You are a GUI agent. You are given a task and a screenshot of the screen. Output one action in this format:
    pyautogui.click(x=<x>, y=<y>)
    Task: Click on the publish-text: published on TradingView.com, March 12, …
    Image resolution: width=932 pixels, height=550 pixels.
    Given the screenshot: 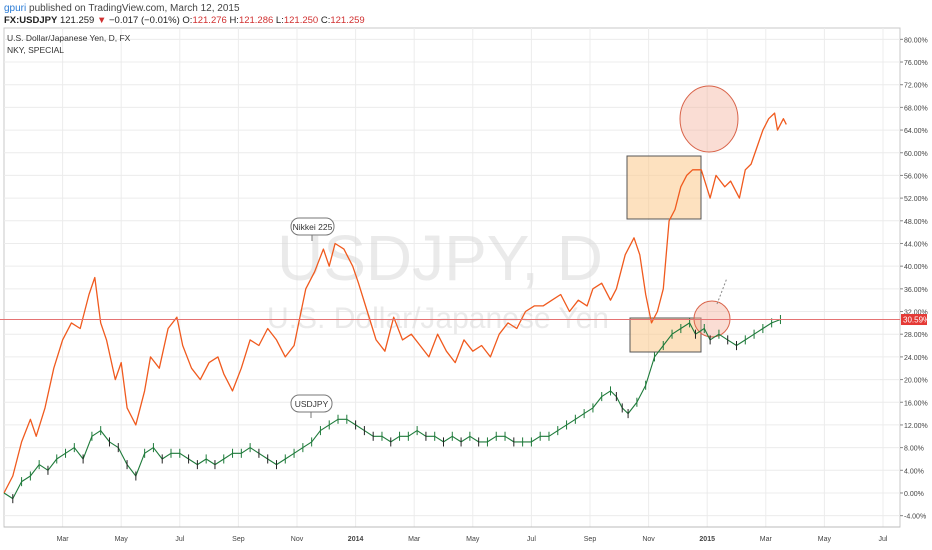 What is the action you would take?
    pyautogui.click(x=134, y=8)
    